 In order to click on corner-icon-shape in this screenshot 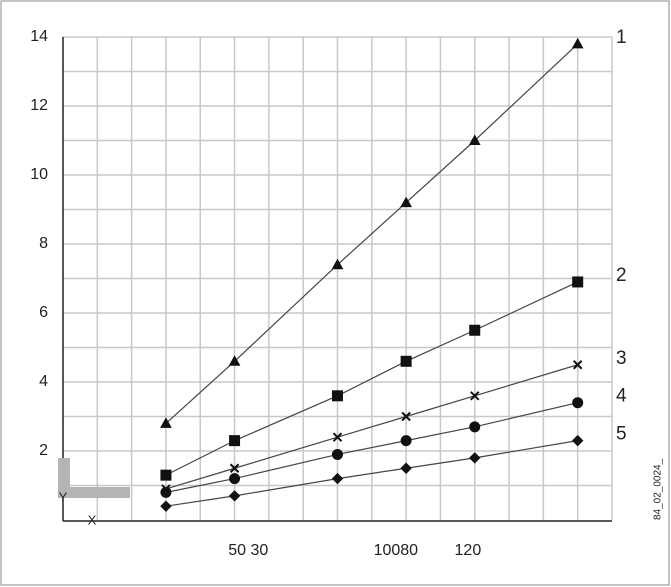, I will do `click(94, 478)`.